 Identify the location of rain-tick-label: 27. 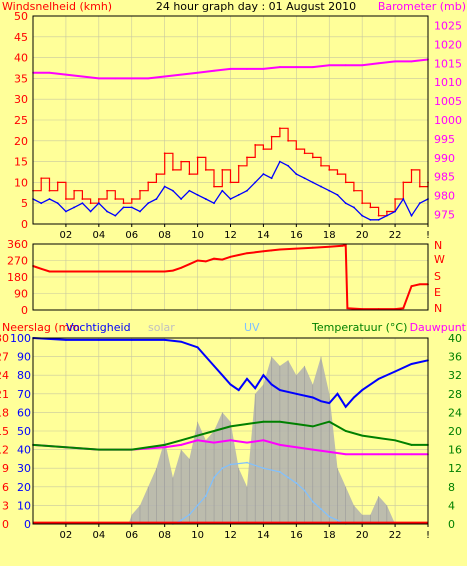
(4, 357).